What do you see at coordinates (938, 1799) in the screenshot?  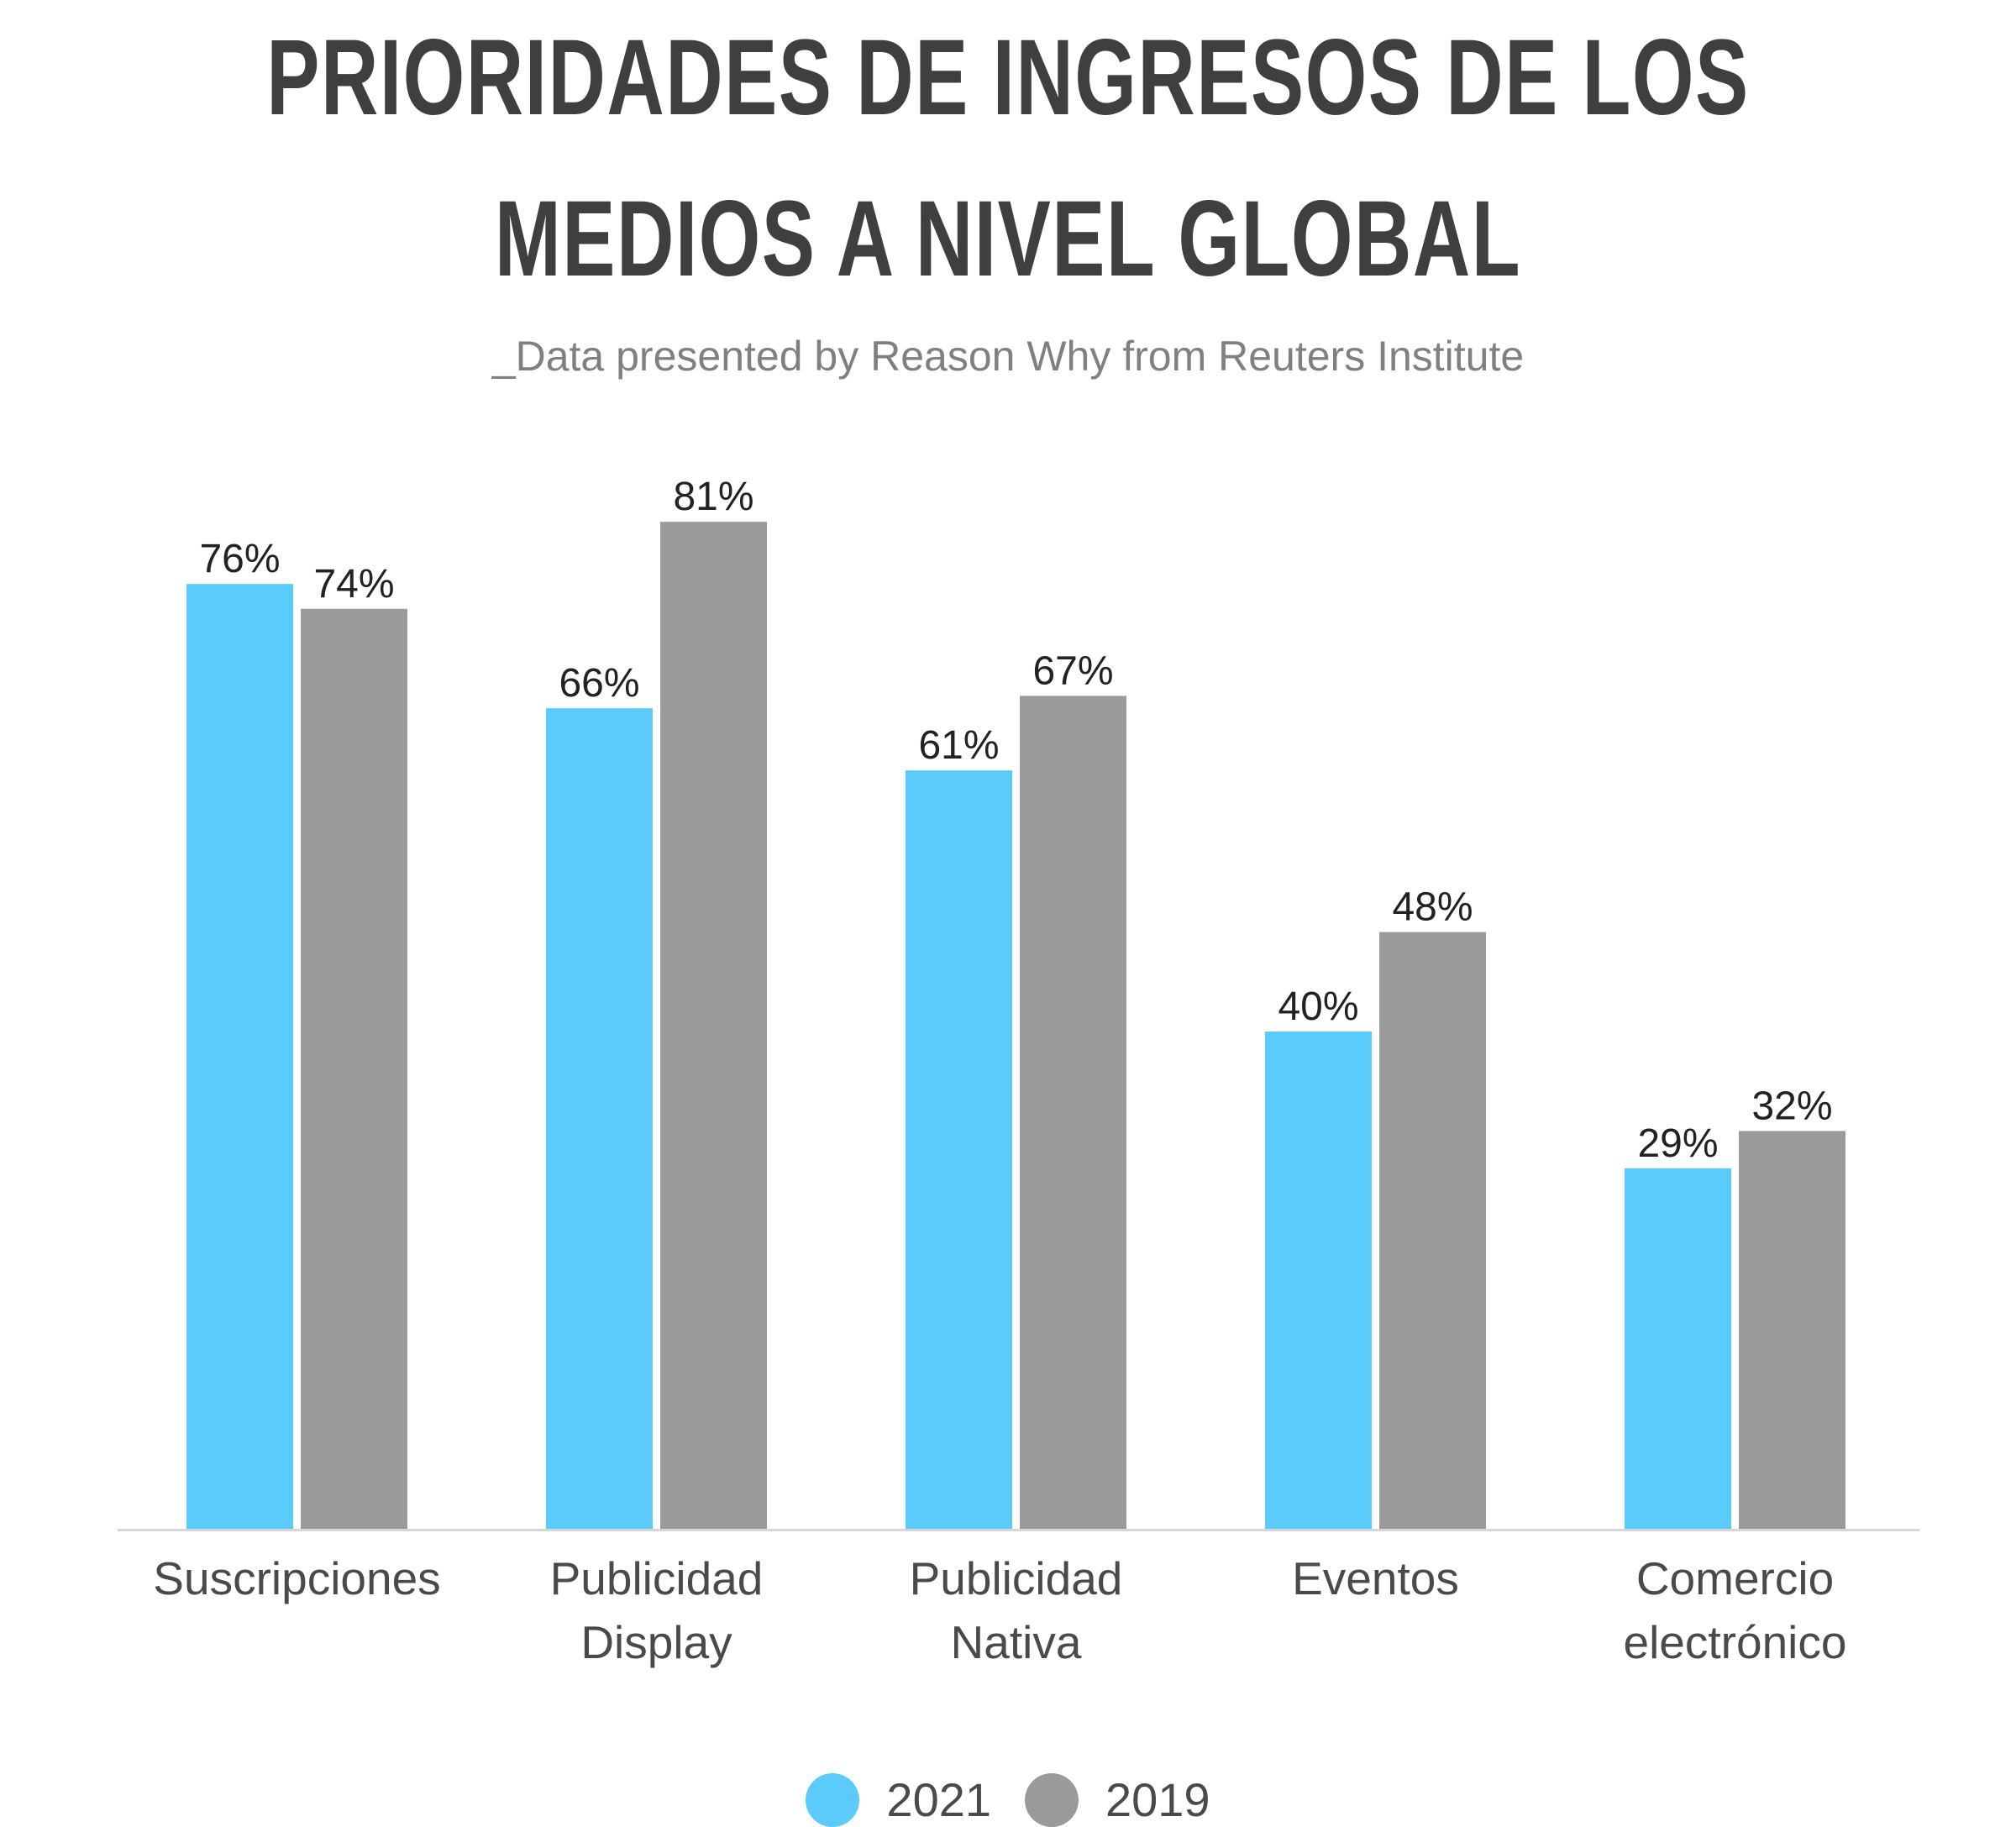 I see `legend-label-2021: 2021` at bounding box center [938, 1799].